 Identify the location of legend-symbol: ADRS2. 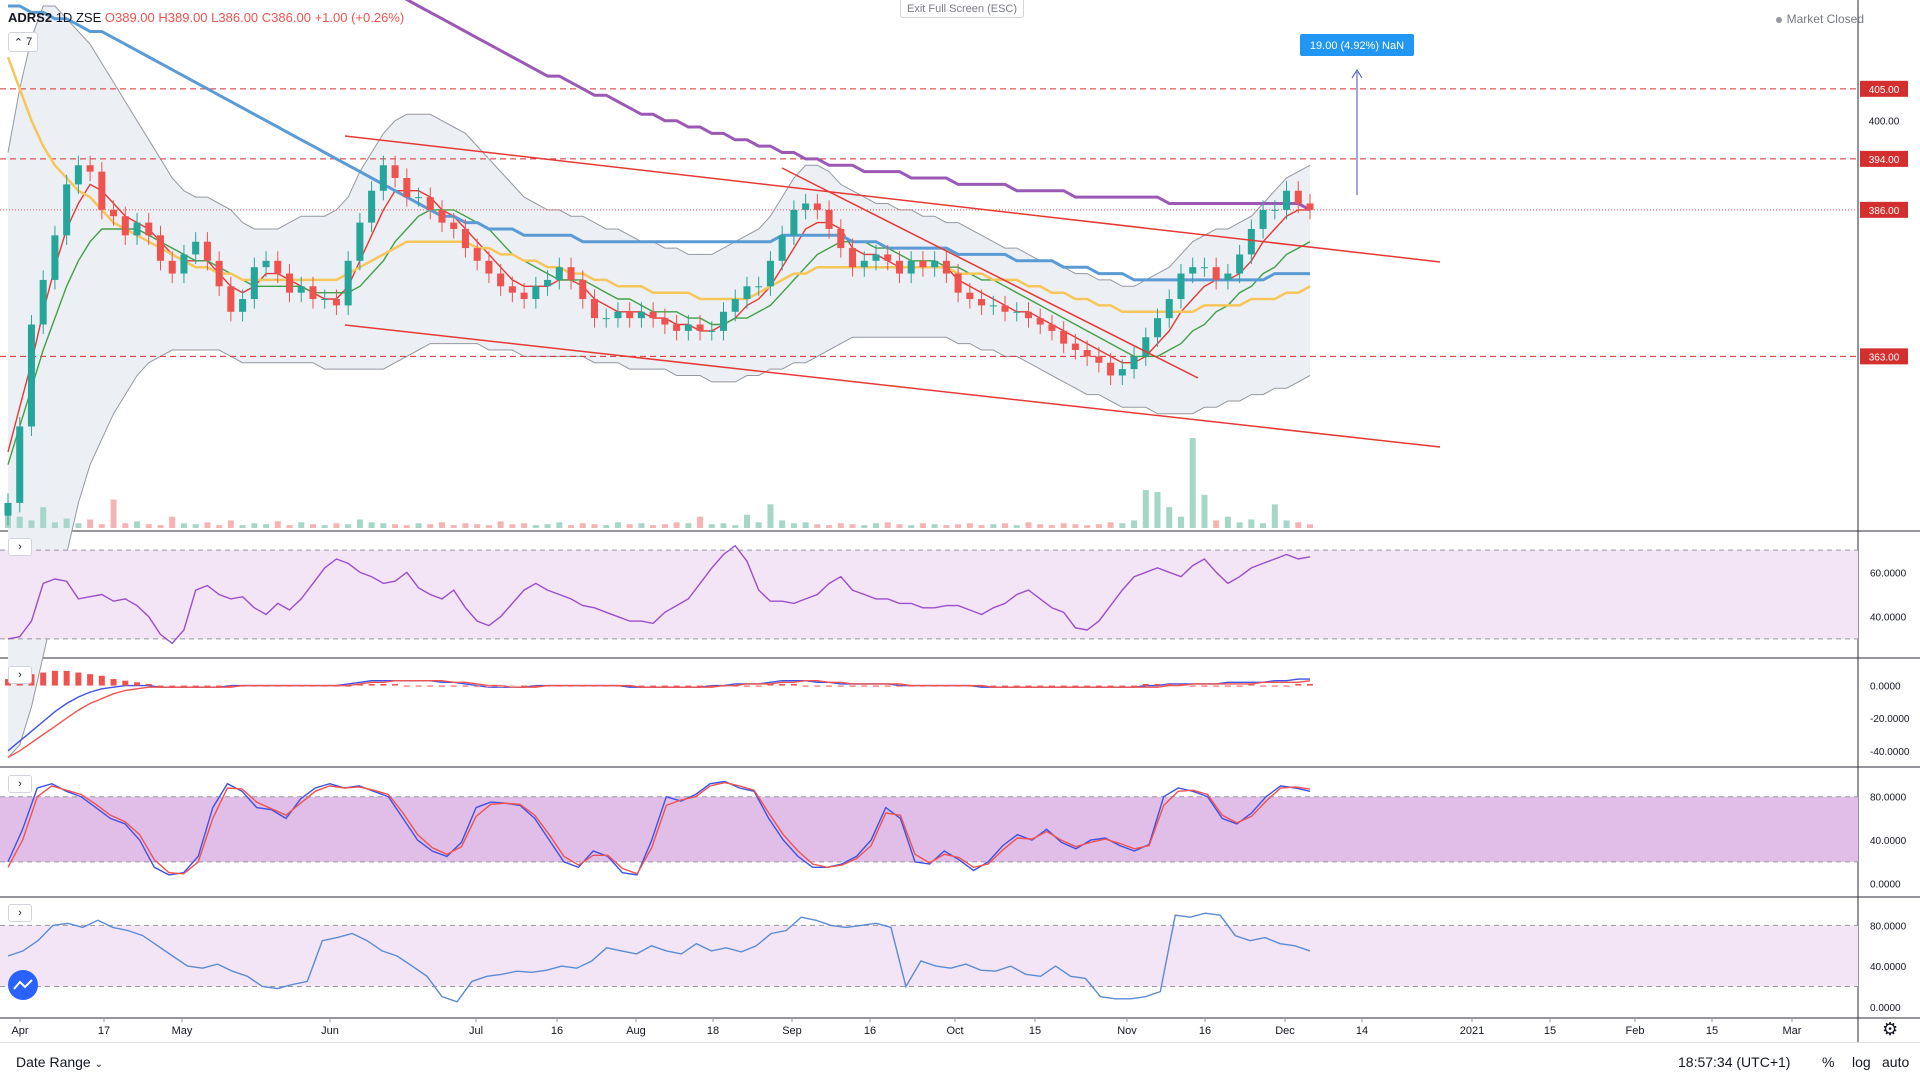
(30, 17).